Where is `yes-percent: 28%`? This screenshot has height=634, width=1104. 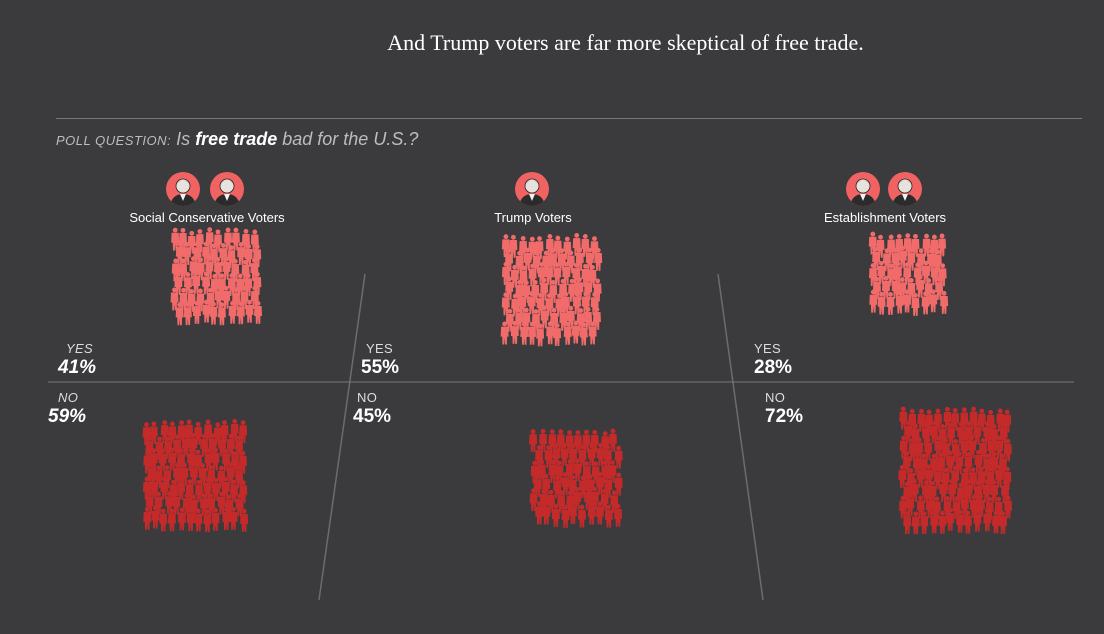 yes-percent: 28% is located at coordinates (773, 367).